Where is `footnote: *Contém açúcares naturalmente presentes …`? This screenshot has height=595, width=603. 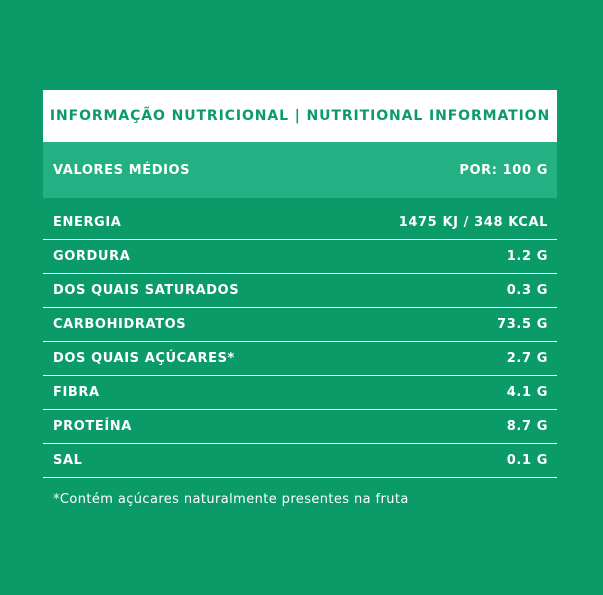 footnote: *Contém açúcares naturalmente presentes … is located at coordinates (231, 499).